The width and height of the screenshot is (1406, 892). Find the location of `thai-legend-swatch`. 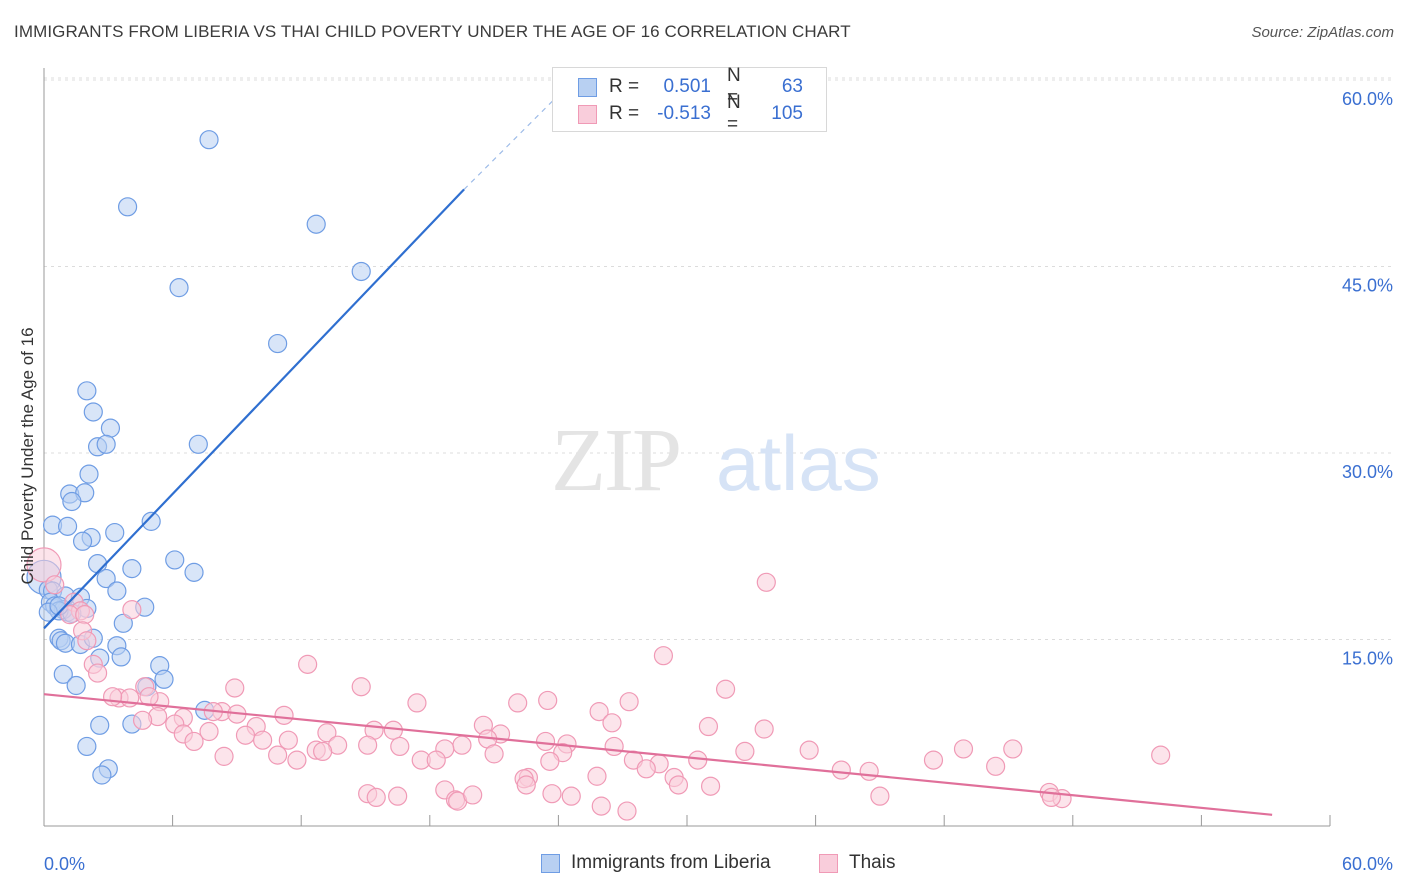

thai-legend-swatch is located at coordinates (828, 863).